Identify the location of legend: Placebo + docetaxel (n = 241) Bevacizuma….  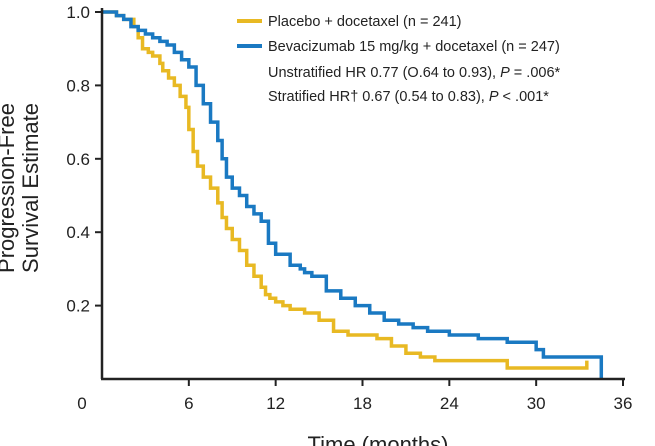
(399, 59).